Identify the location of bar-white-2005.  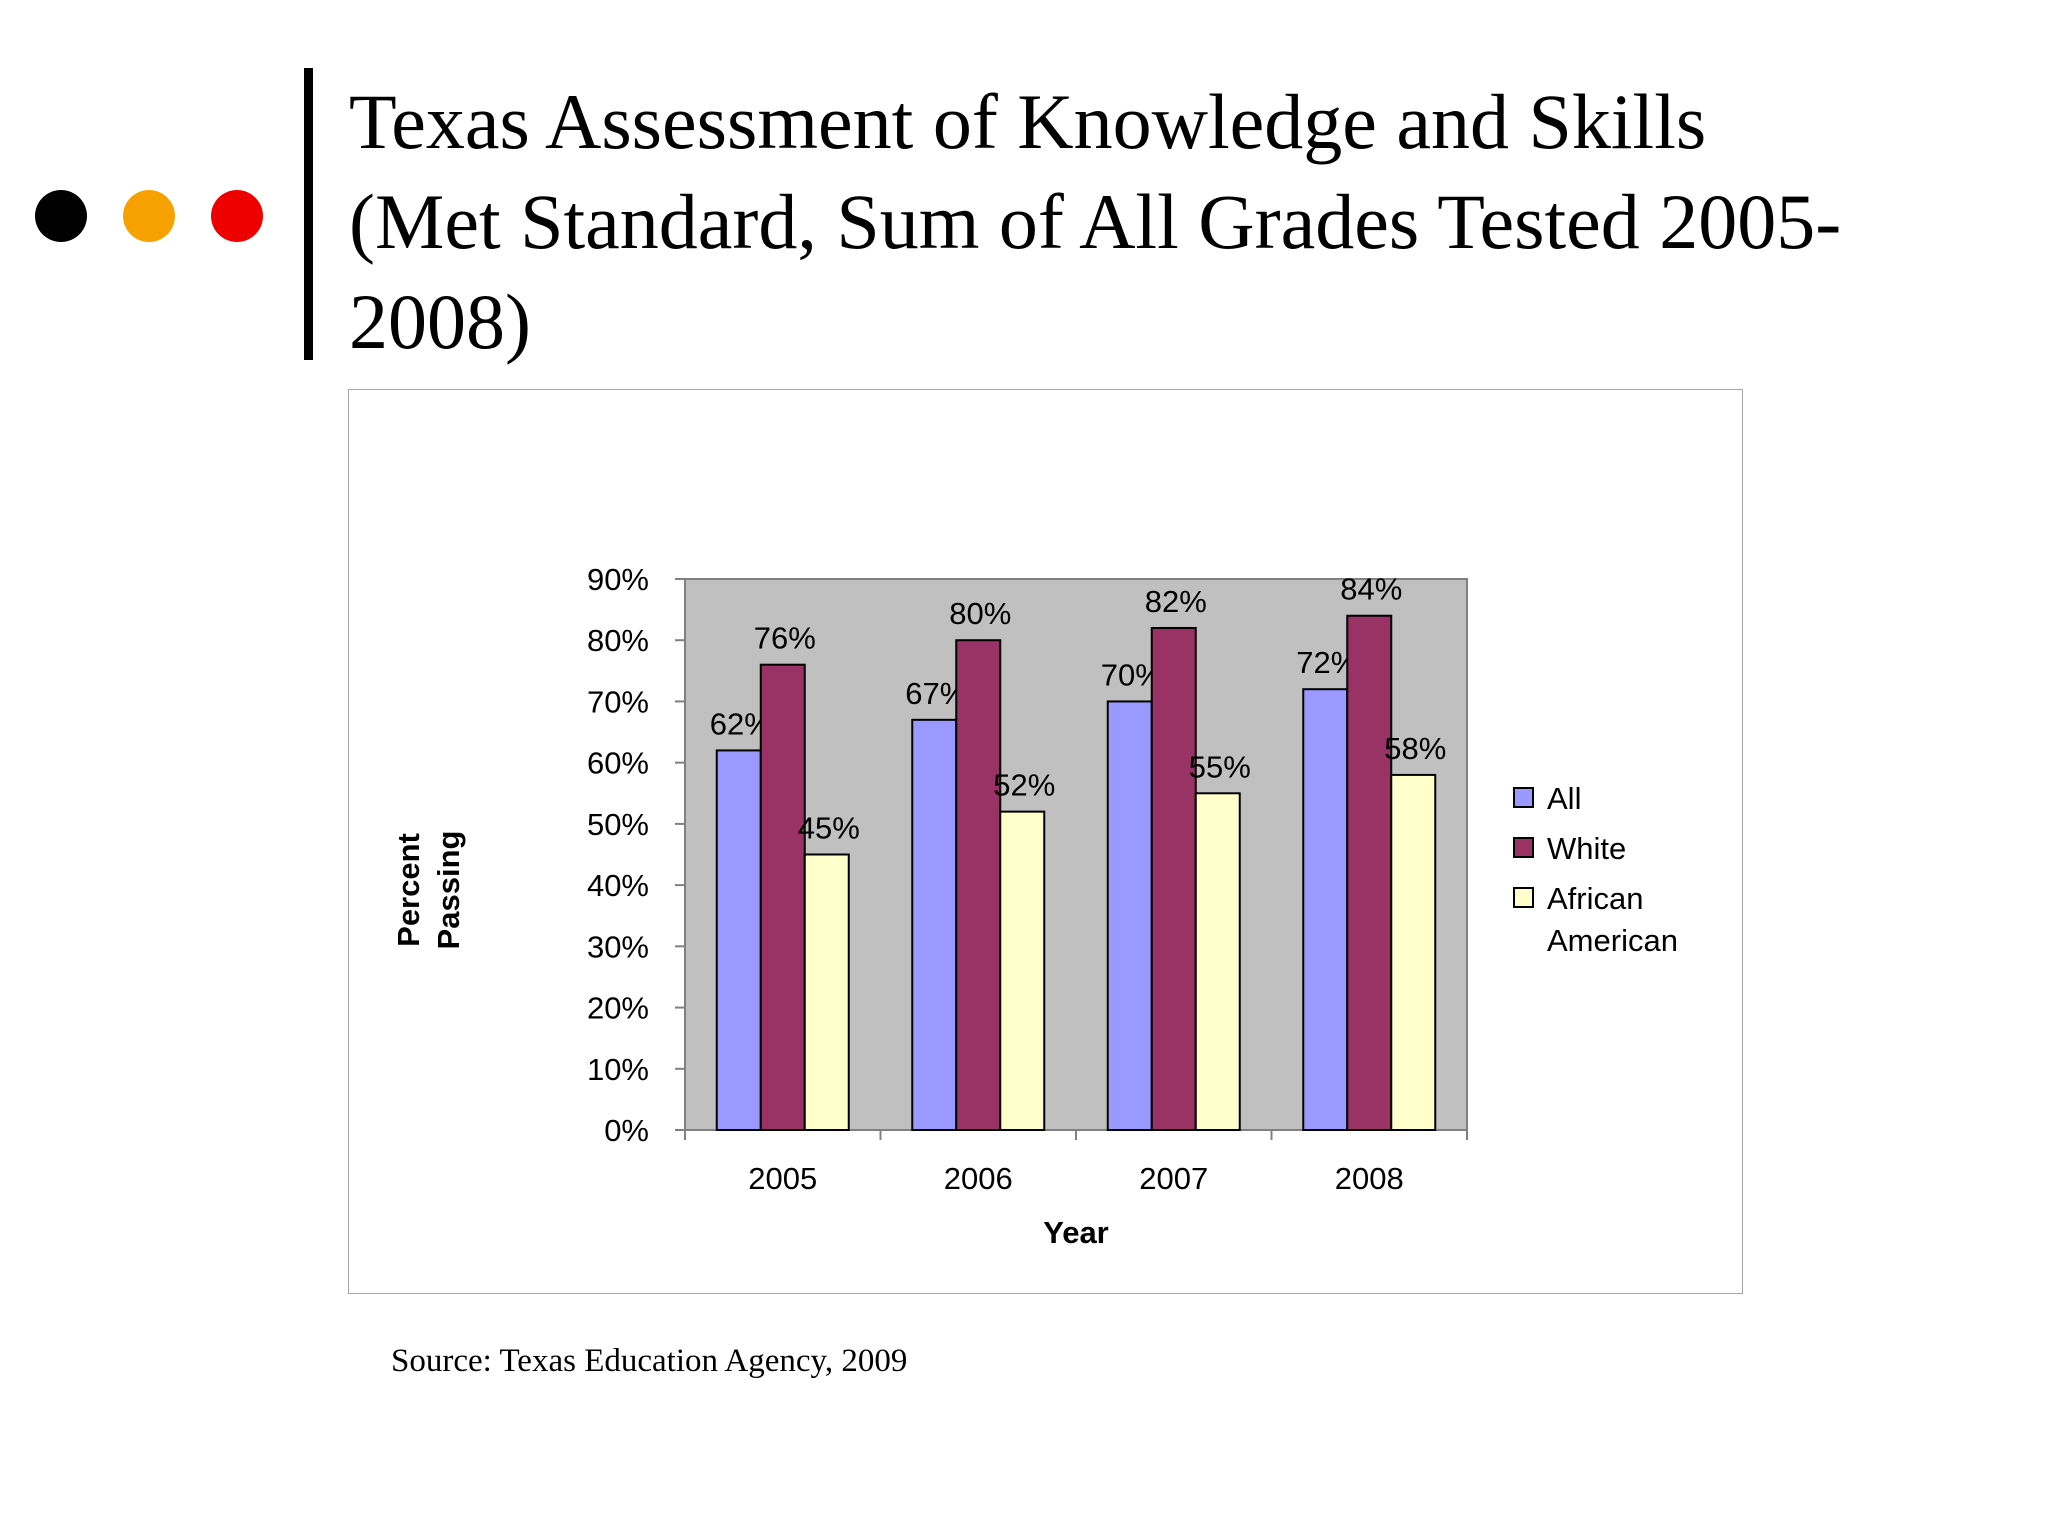
(782, 897).